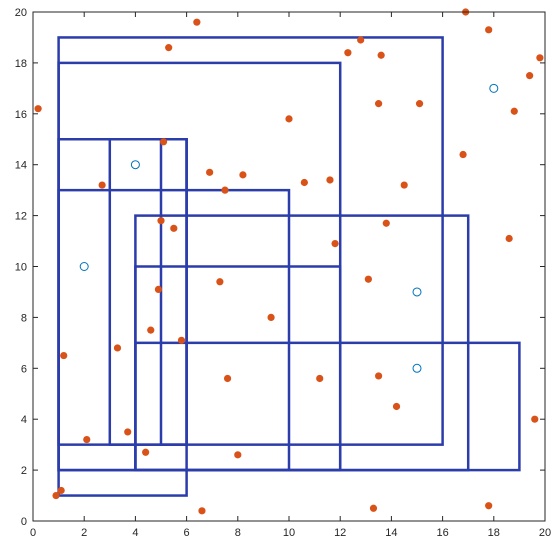  What do you see at coordinates (33, 533) in the screenshot?
I see `x-tick-label-0: 0` at bounding box center [33, 533].